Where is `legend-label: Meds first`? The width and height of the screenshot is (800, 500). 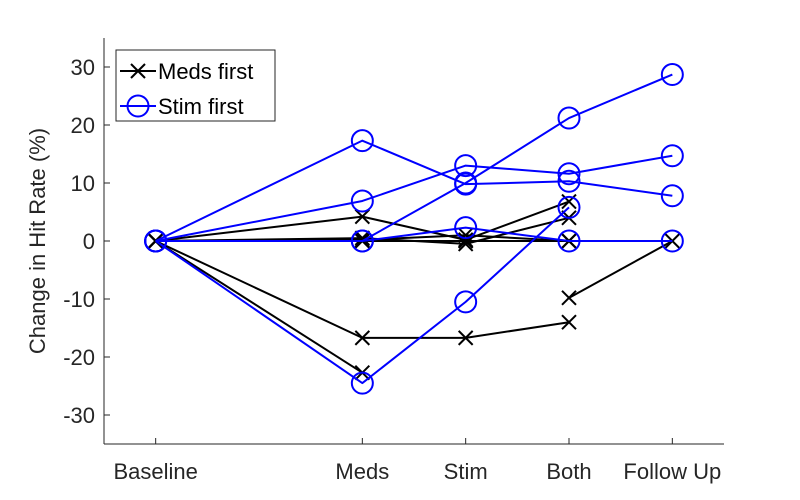
legend-label: Meds first is located at coordinates (205, 71).